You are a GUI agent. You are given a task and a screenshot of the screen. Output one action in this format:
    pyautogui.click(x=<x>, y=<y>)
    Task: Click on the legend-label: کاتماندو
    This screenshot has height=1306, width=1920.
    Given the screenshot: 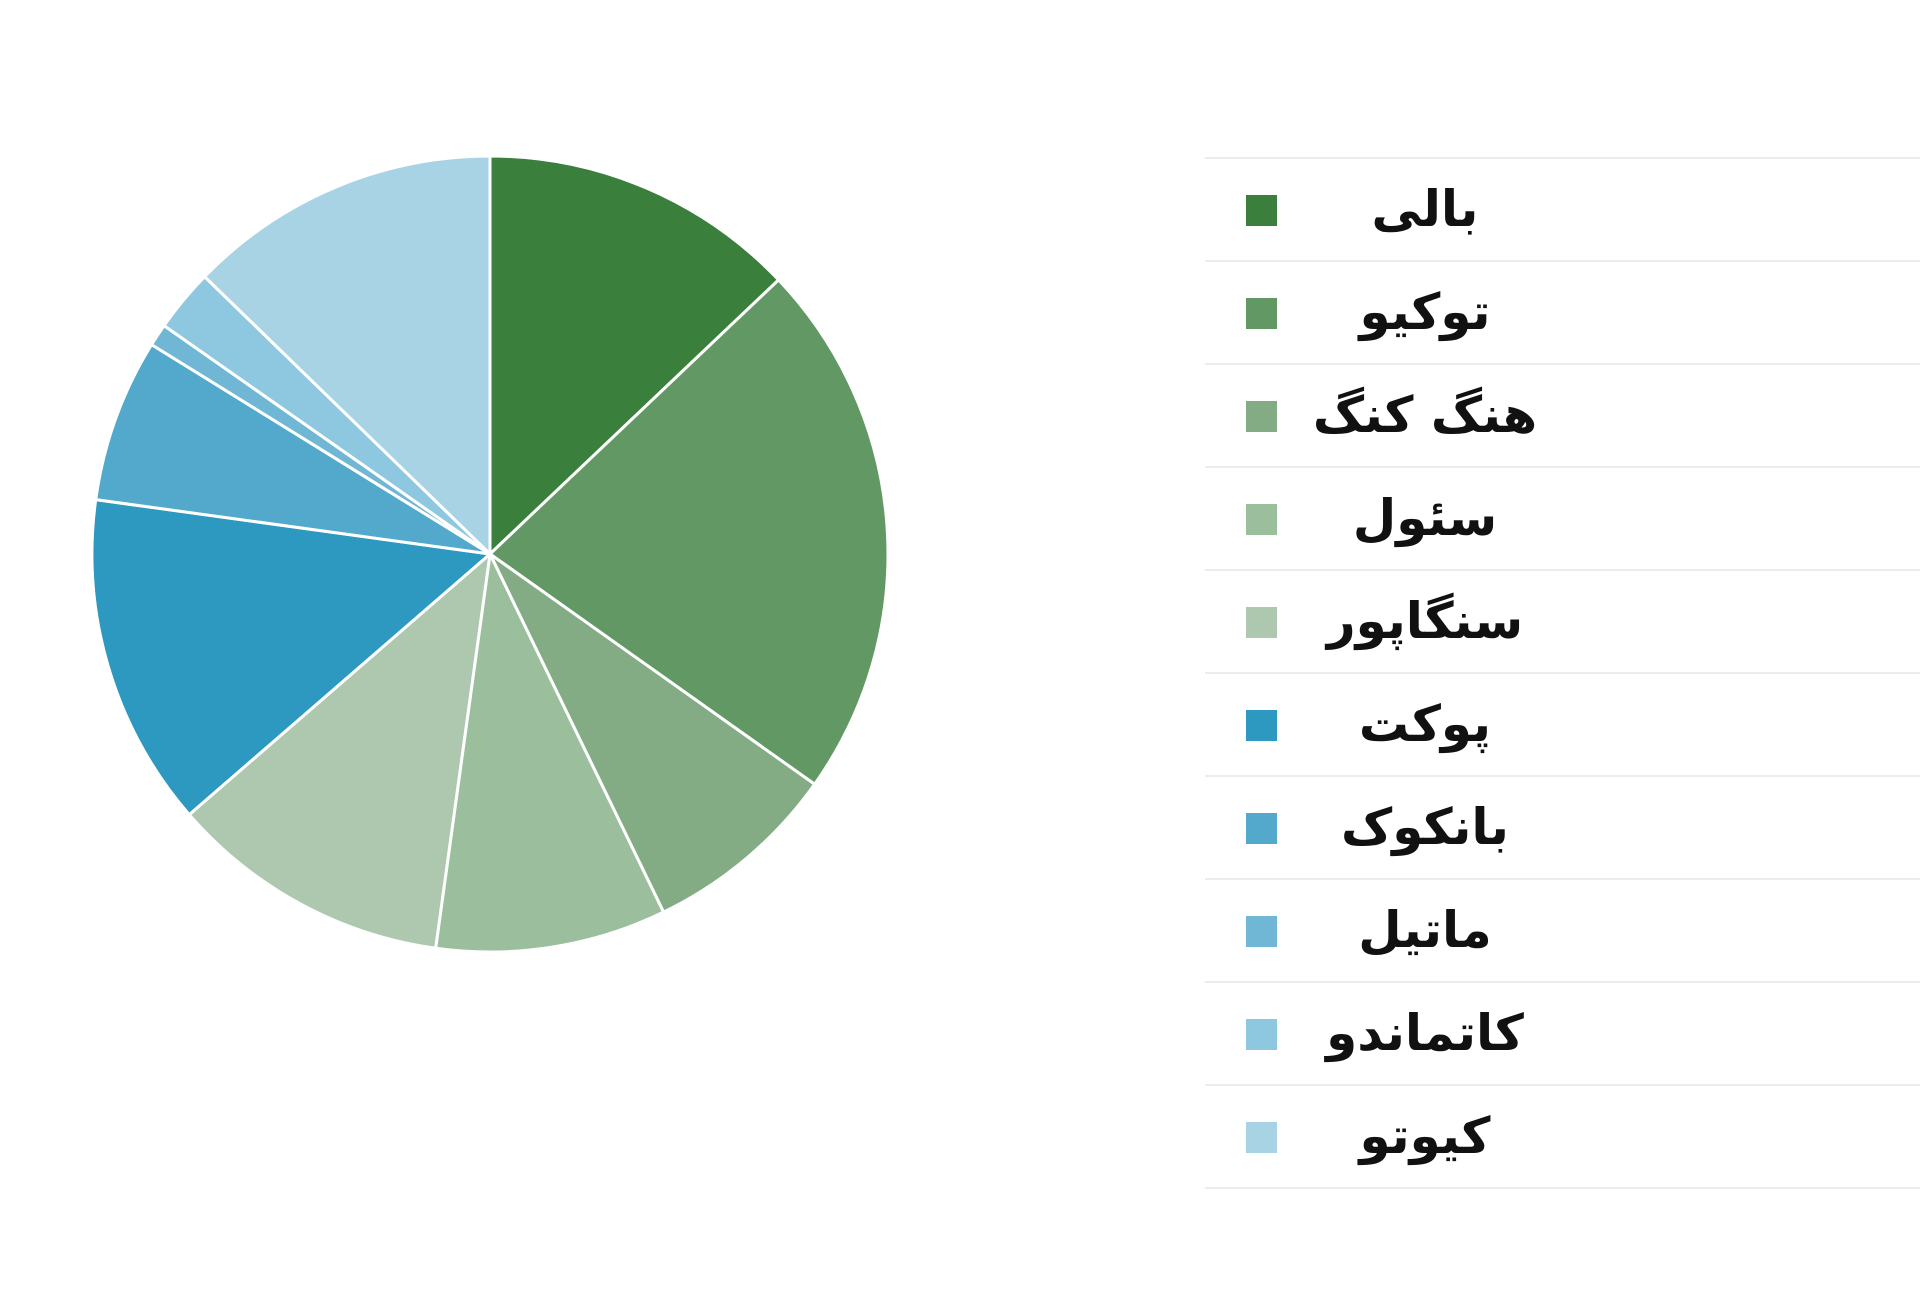 What is the action you would take?
    pyautogui.click(x=1425, y=1033)
    